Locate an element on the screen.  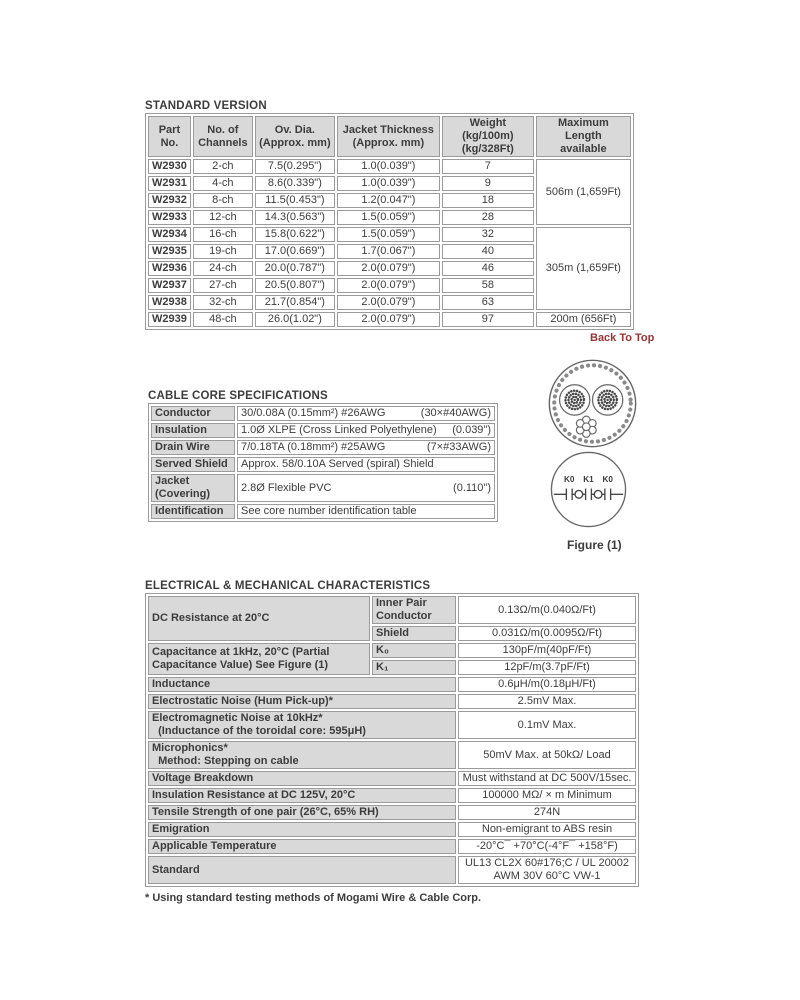
table-row: W2933 12-ch 14.3(0.563") 1.5(0.059") 28 is located at coordinates (389, 217).